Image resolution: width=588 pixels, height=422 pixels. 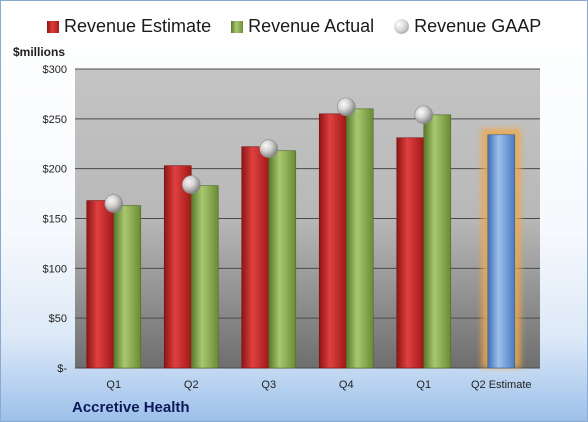 I want to click on legend-label-actual: Revenue Actual, so click(x=311, y=26).